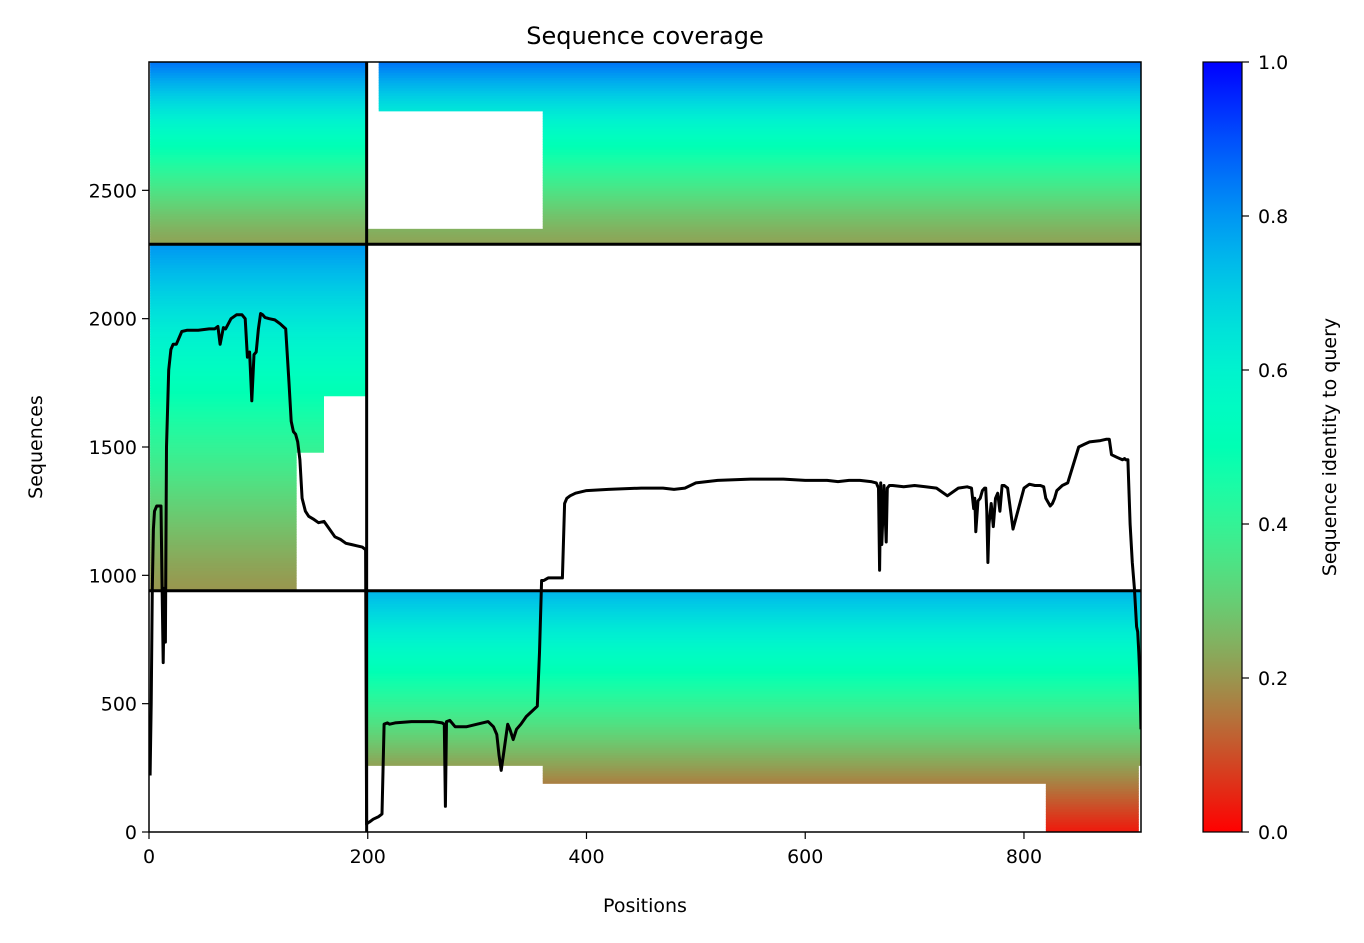  I want to click on y-tick-label: 1500, so click(113, 448).